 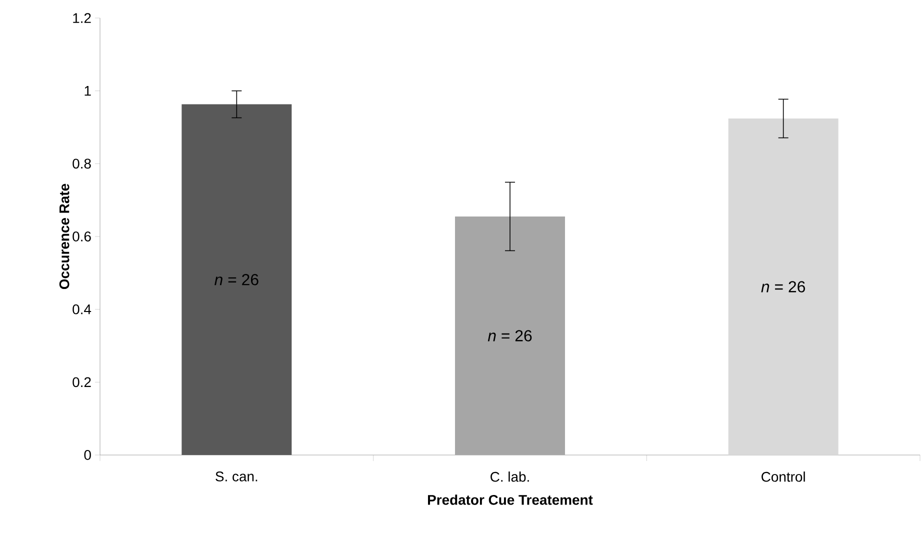 What do you see at coordinates (81, 163) in the screenshot?
I see `y-tick-label: 0.8` at bounding box center [81, 163].